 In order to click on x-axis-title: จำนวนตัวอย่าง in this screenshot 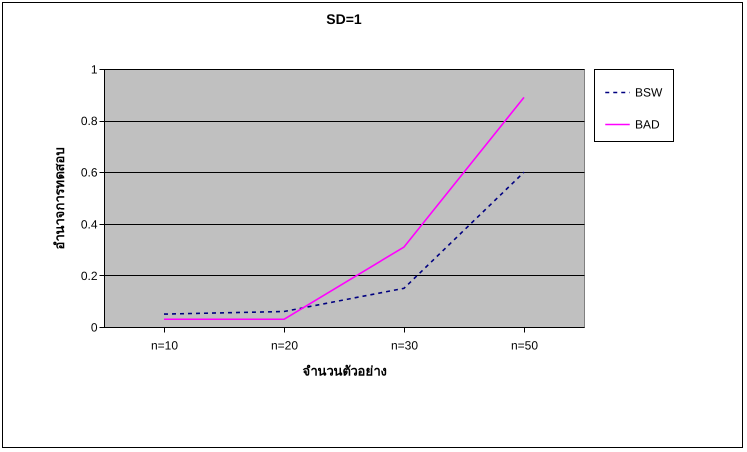, I will do `click(344, 371)`.